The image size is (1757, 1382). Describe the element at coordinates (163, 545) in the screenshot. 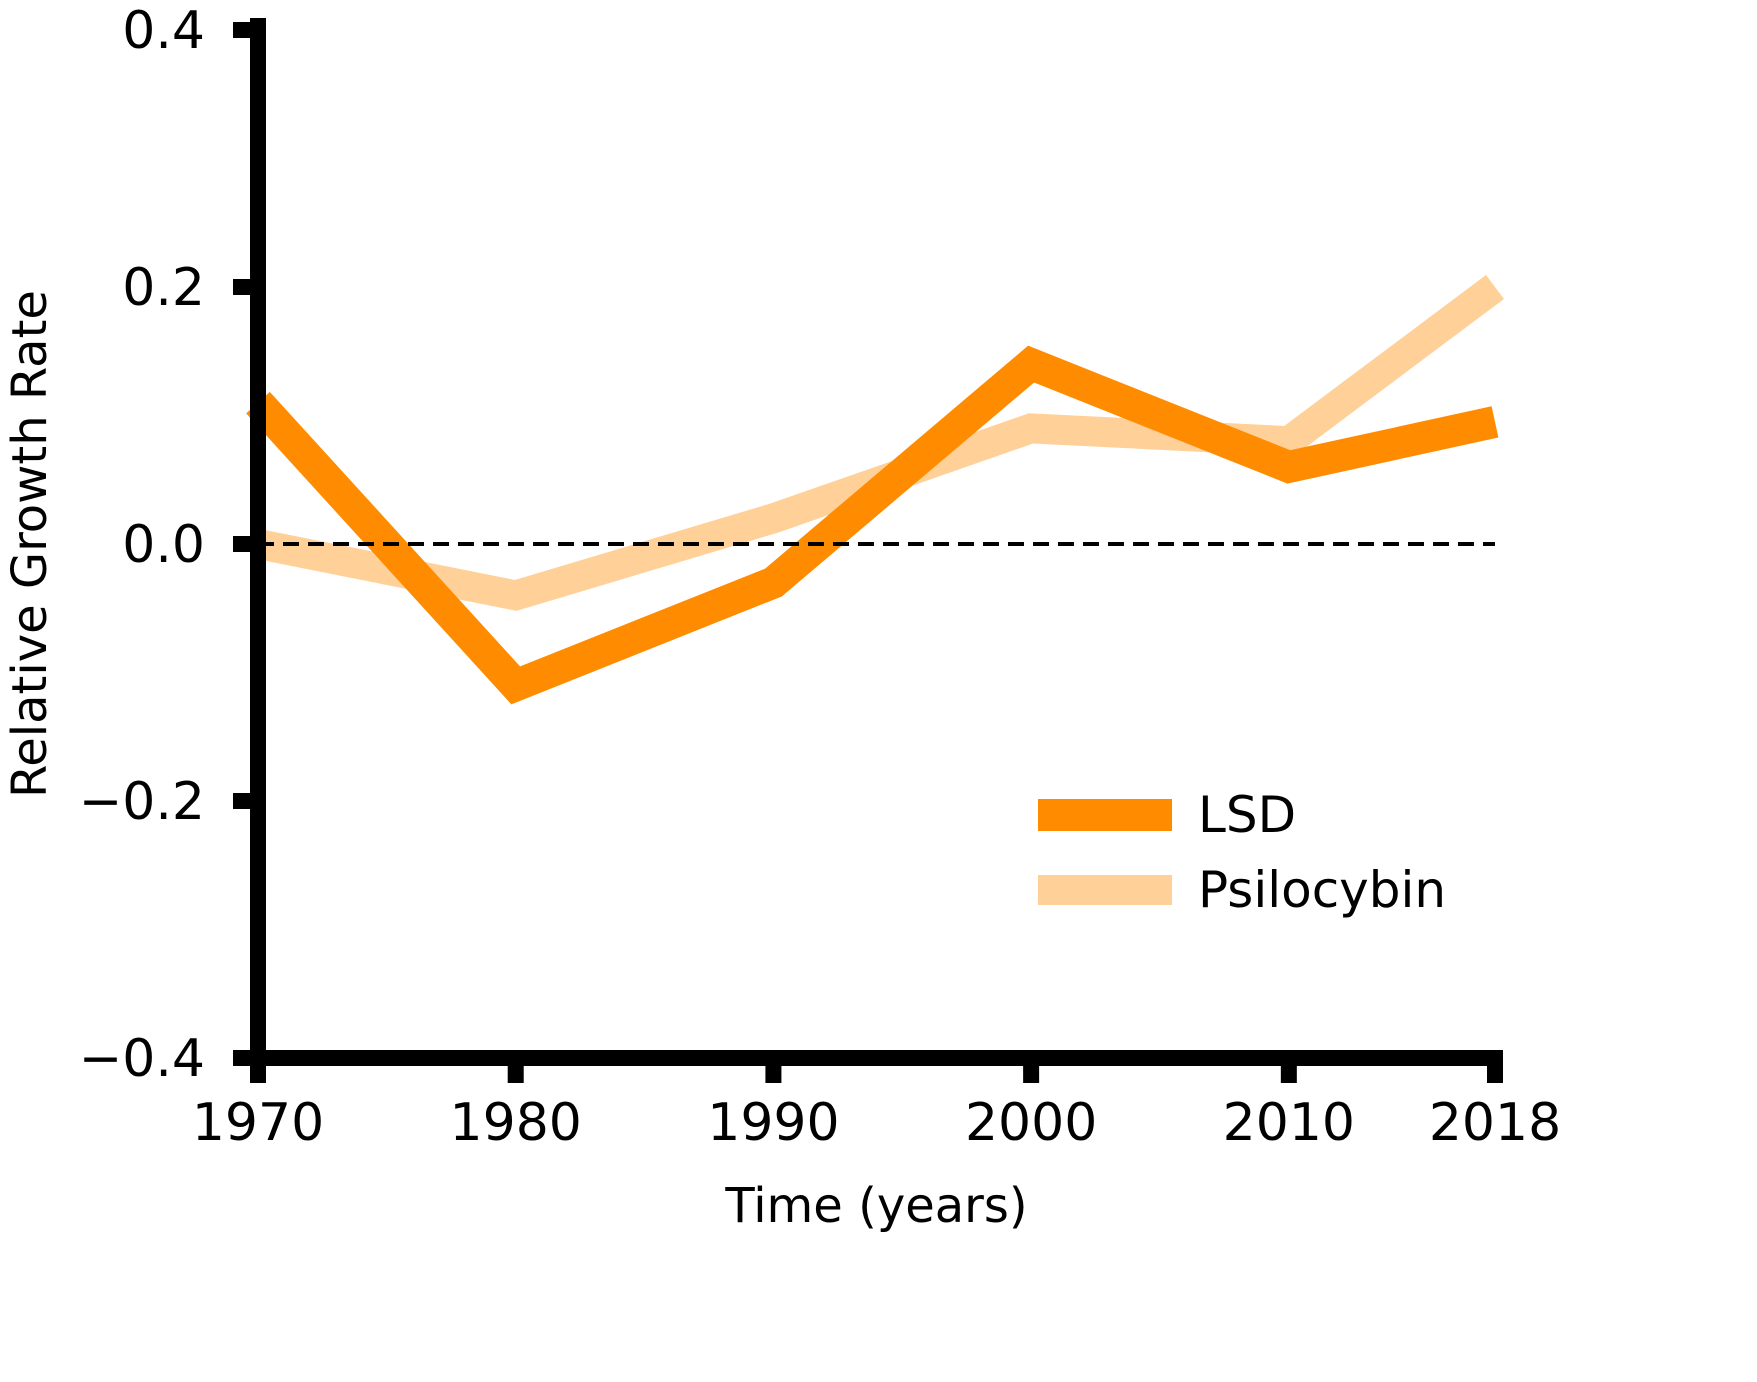

I see `y-tick-label-2: 0.0` at that location.